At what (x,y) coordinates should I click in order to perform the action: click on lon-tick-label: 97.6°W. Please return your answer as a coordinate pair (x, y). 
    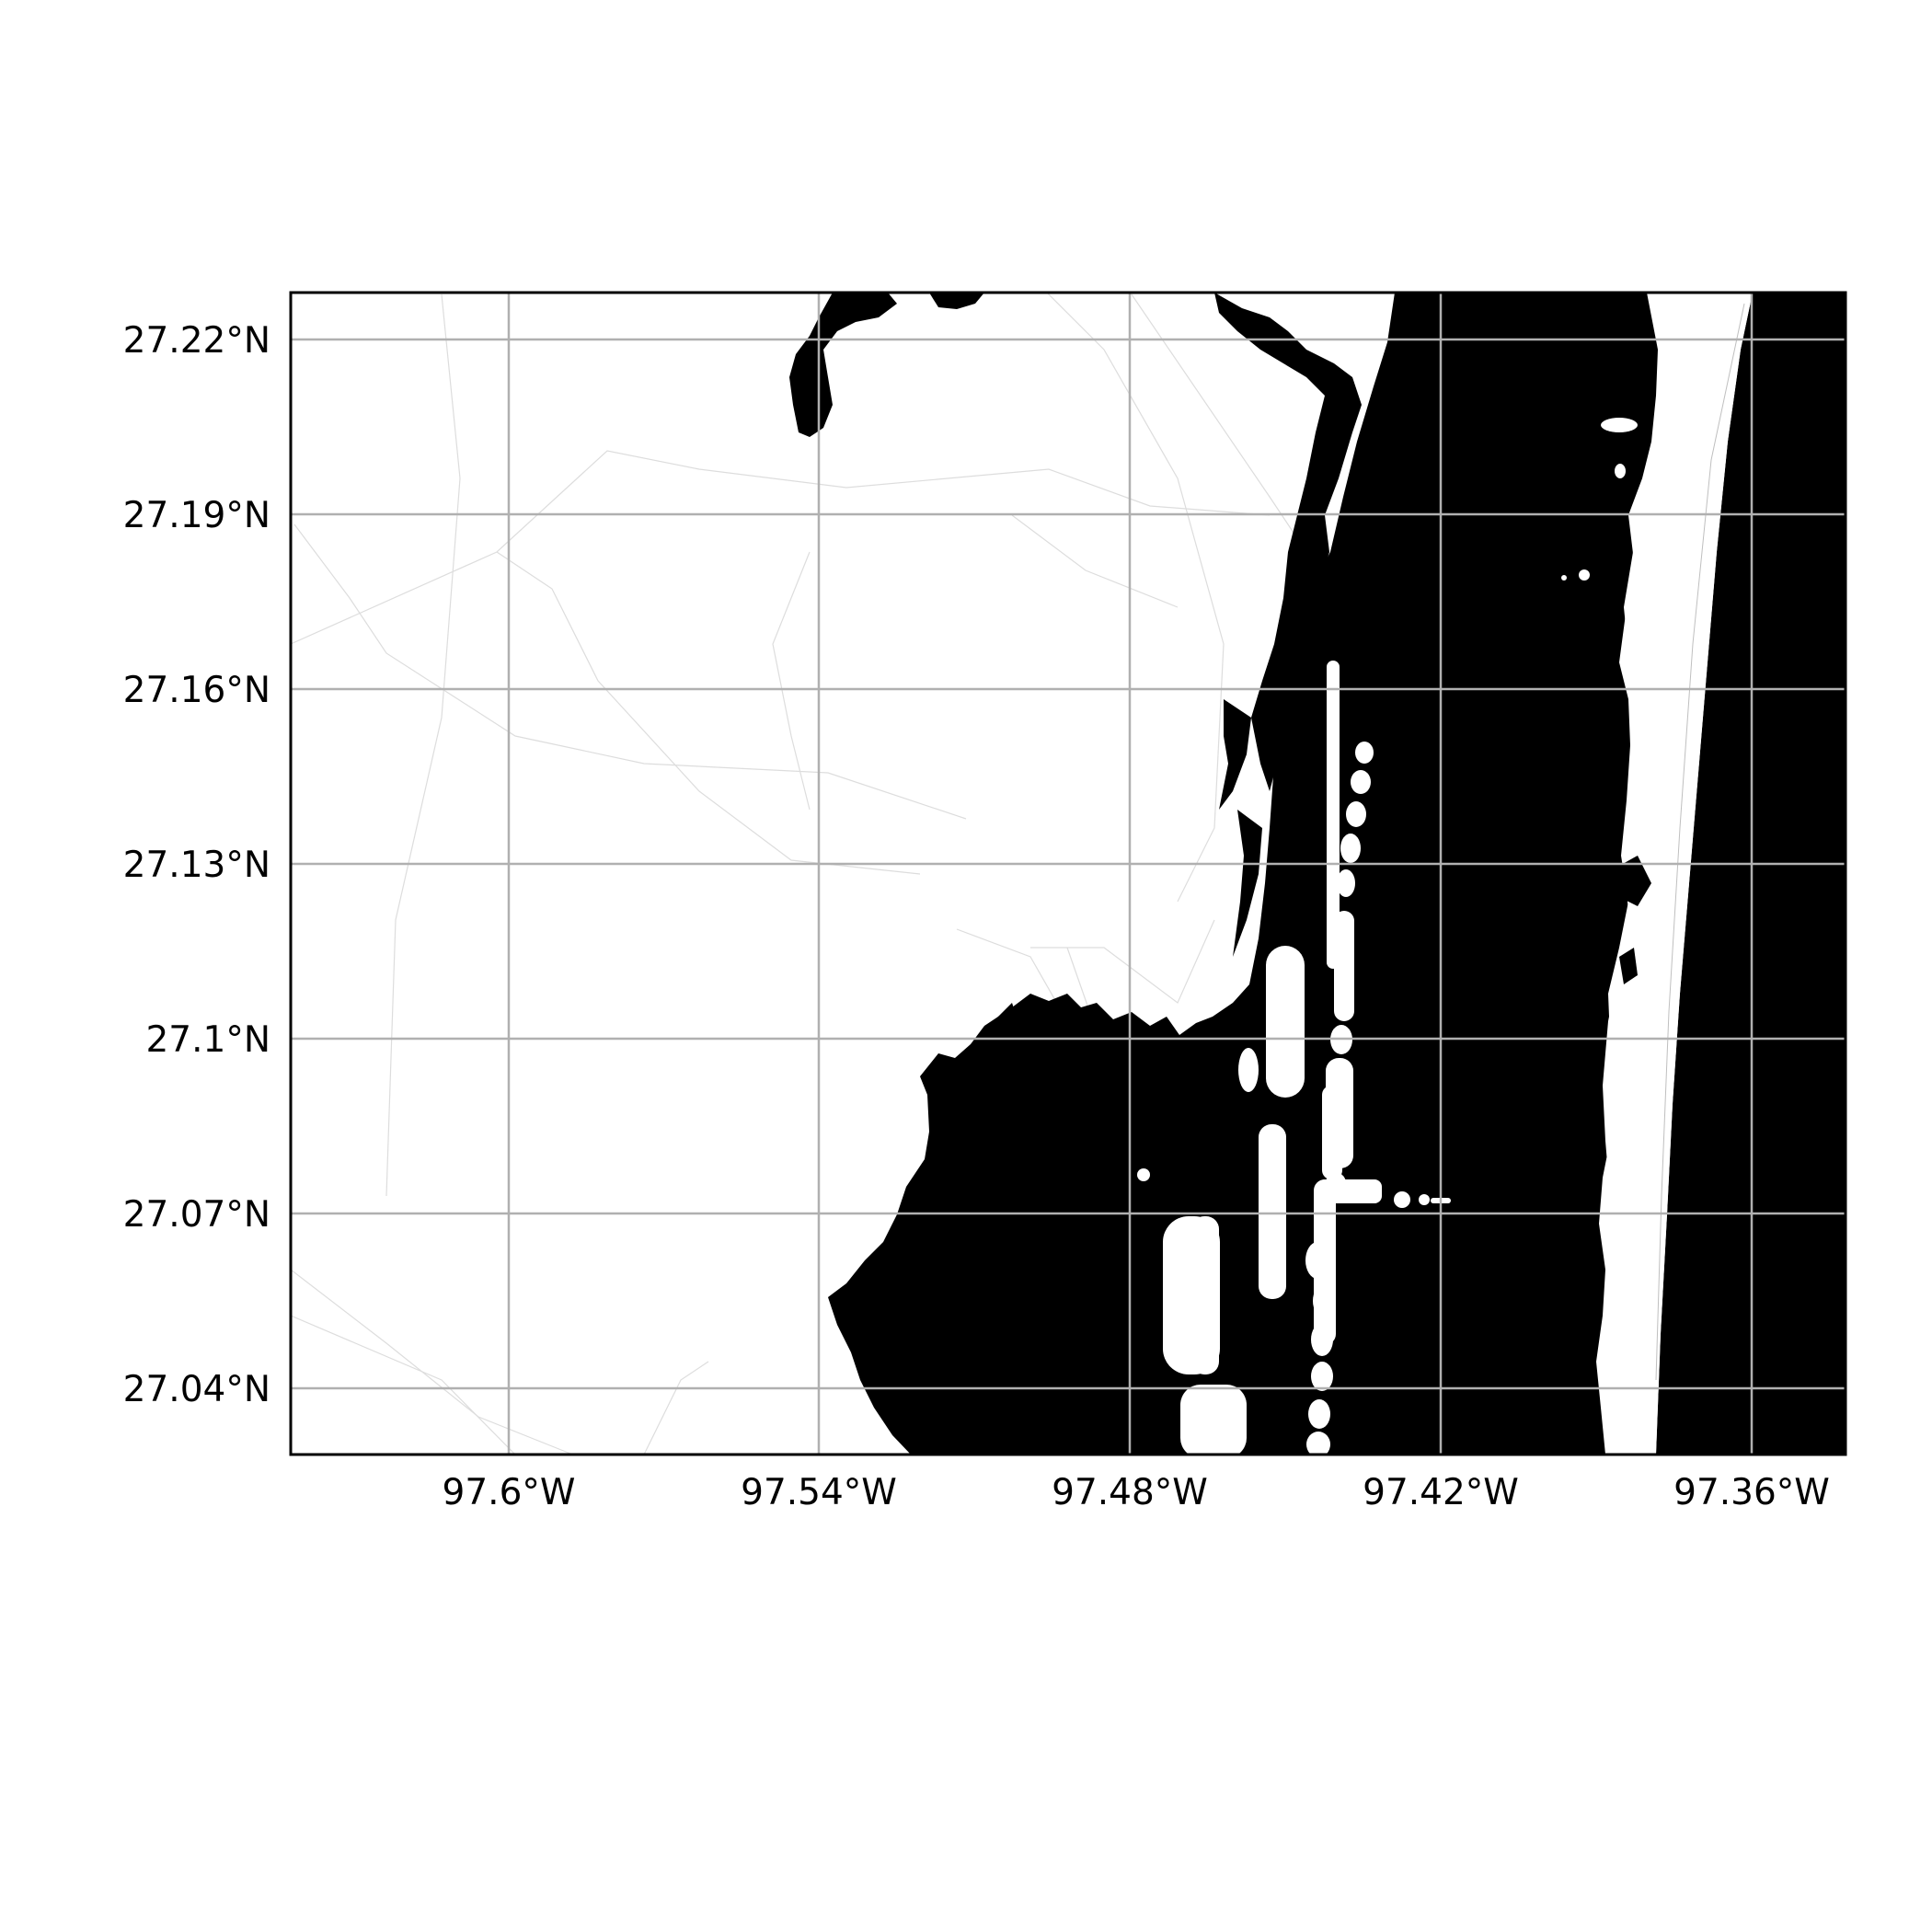
    Looking at the image, I should click on (509, 1492).